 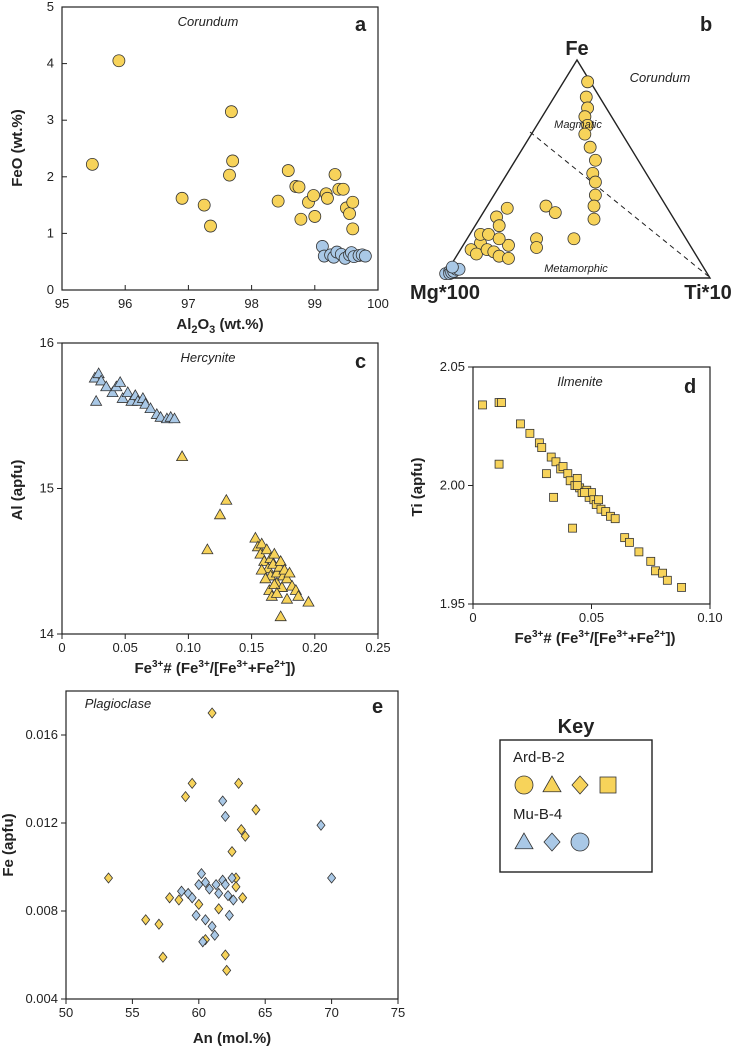 I want to click on key-marker-mu-b-4-diamond, so click(x=552, y=842).